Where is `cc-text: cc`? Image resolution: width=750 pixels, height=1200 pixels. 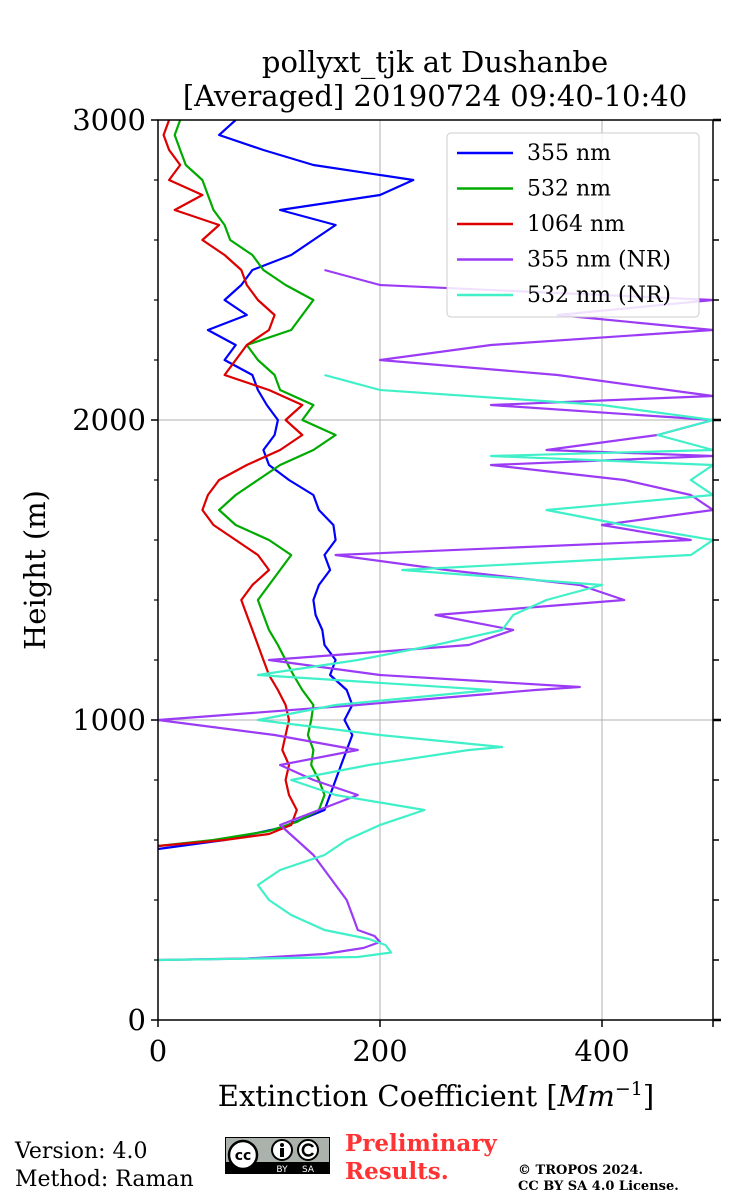
cc-text: cc is located at coordinates (243, 1156).